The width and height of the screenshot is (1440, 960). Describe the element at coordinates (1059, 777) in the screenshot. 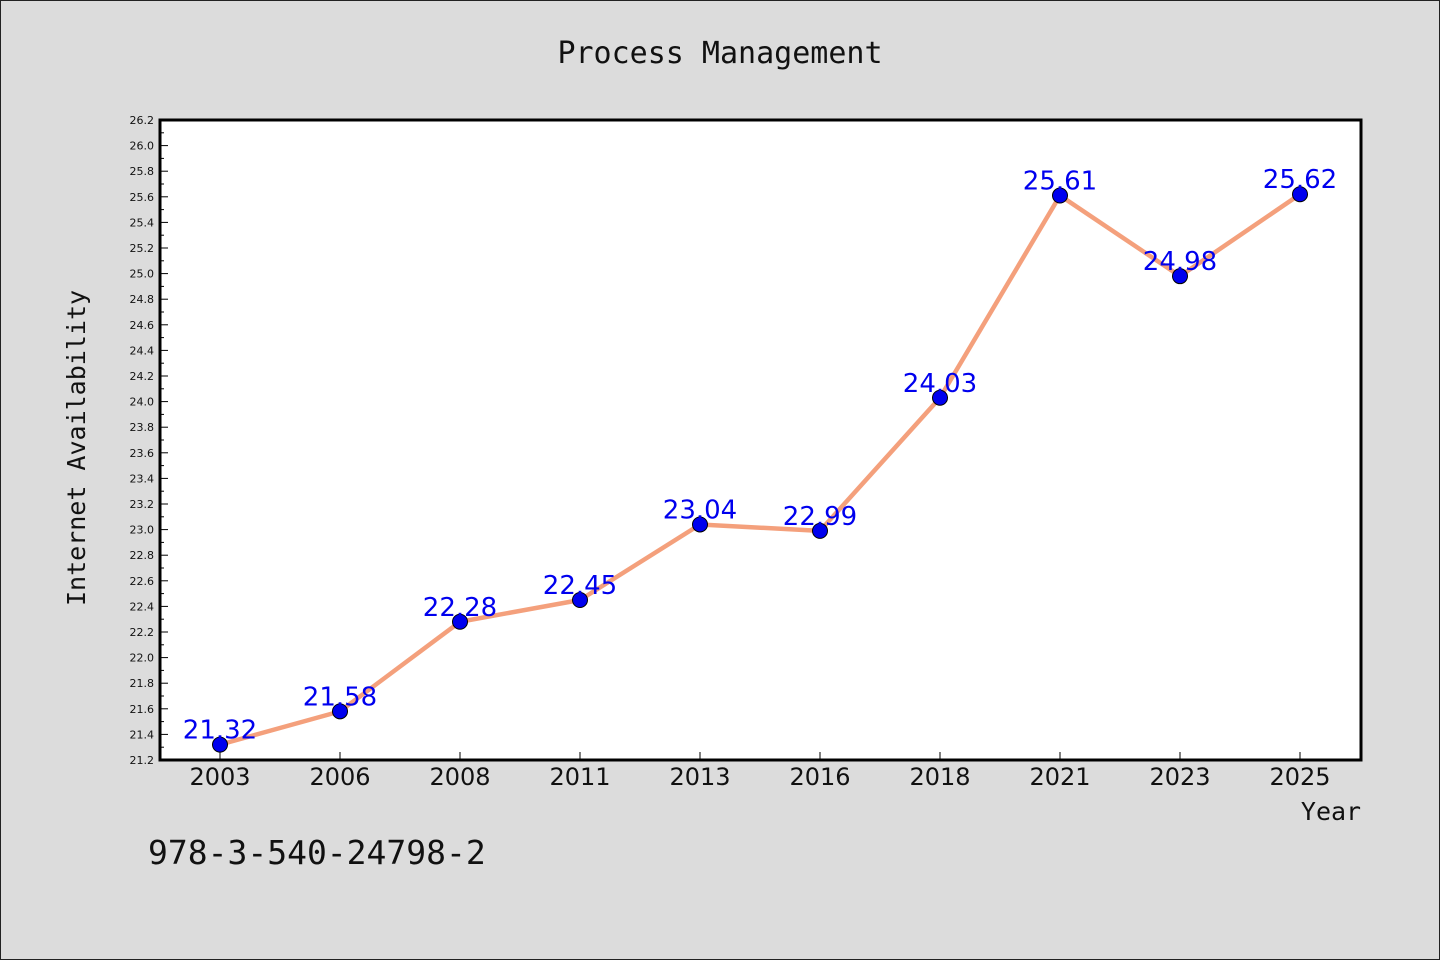

I see `x-tick-label: 2021` at that location.